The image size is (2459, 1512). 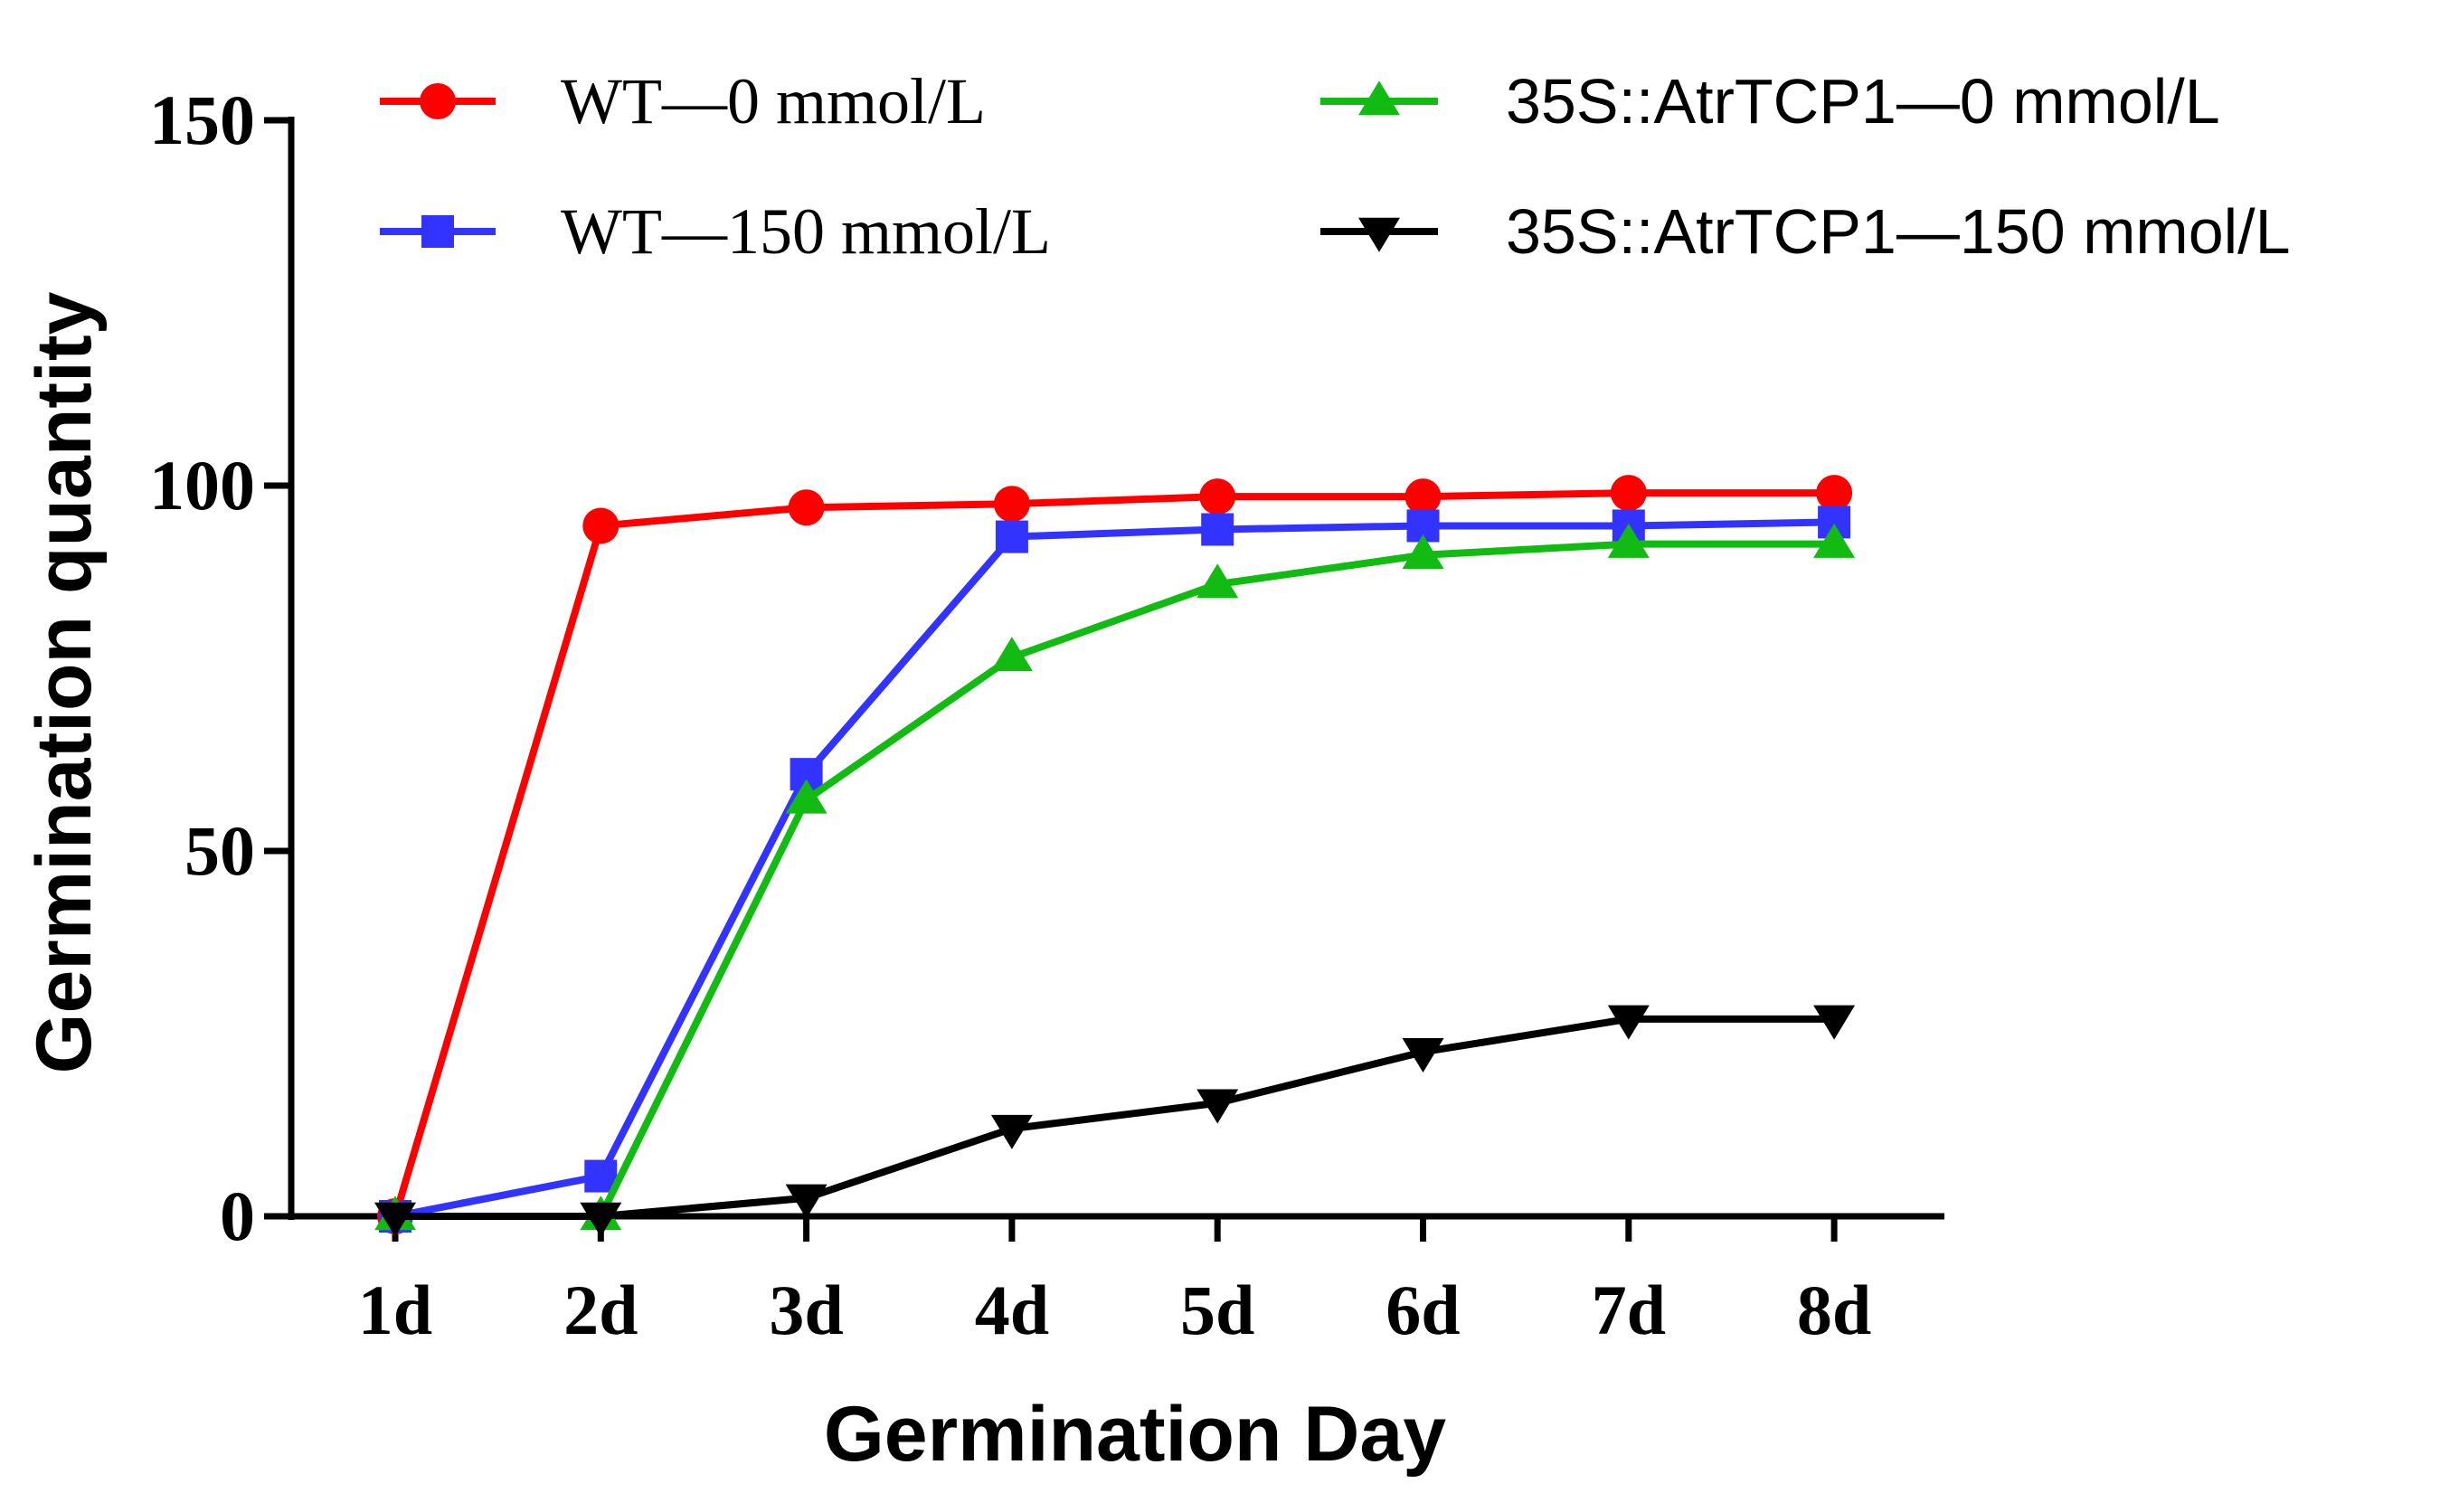 What do you see at coordinates (1898, 231) in the screenshot?
I see `legend-label: 35S::AtrTCP1—150 mmol/L` at bounding box center [1898, 231].